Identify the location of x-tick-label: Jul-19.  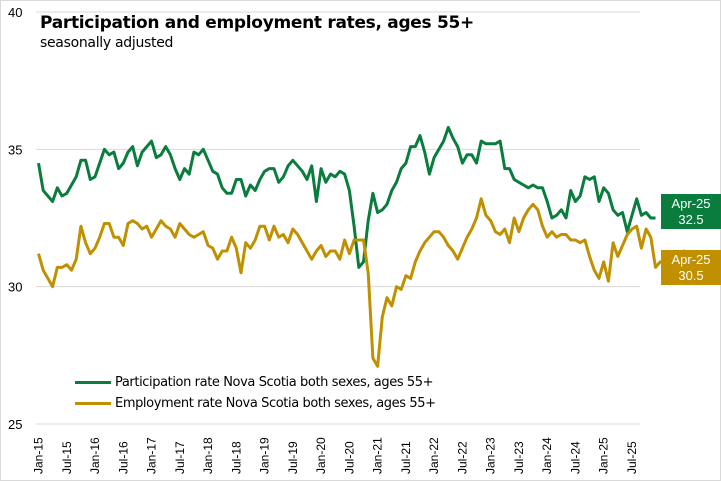
(293, 457).